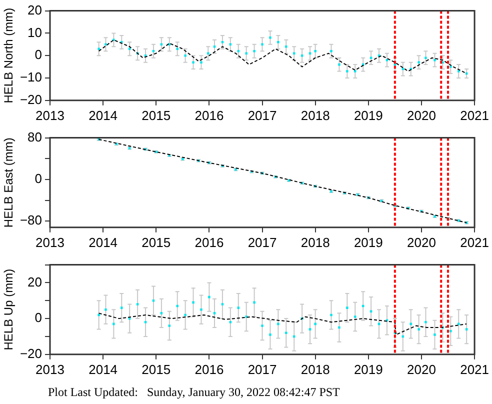 This screenshot has height=404, width=492. What do you see at coordinates (9, 183) in the screenshot?
I see `y-axis-title: HELB East (mm)` at bounding box center [9, 183].